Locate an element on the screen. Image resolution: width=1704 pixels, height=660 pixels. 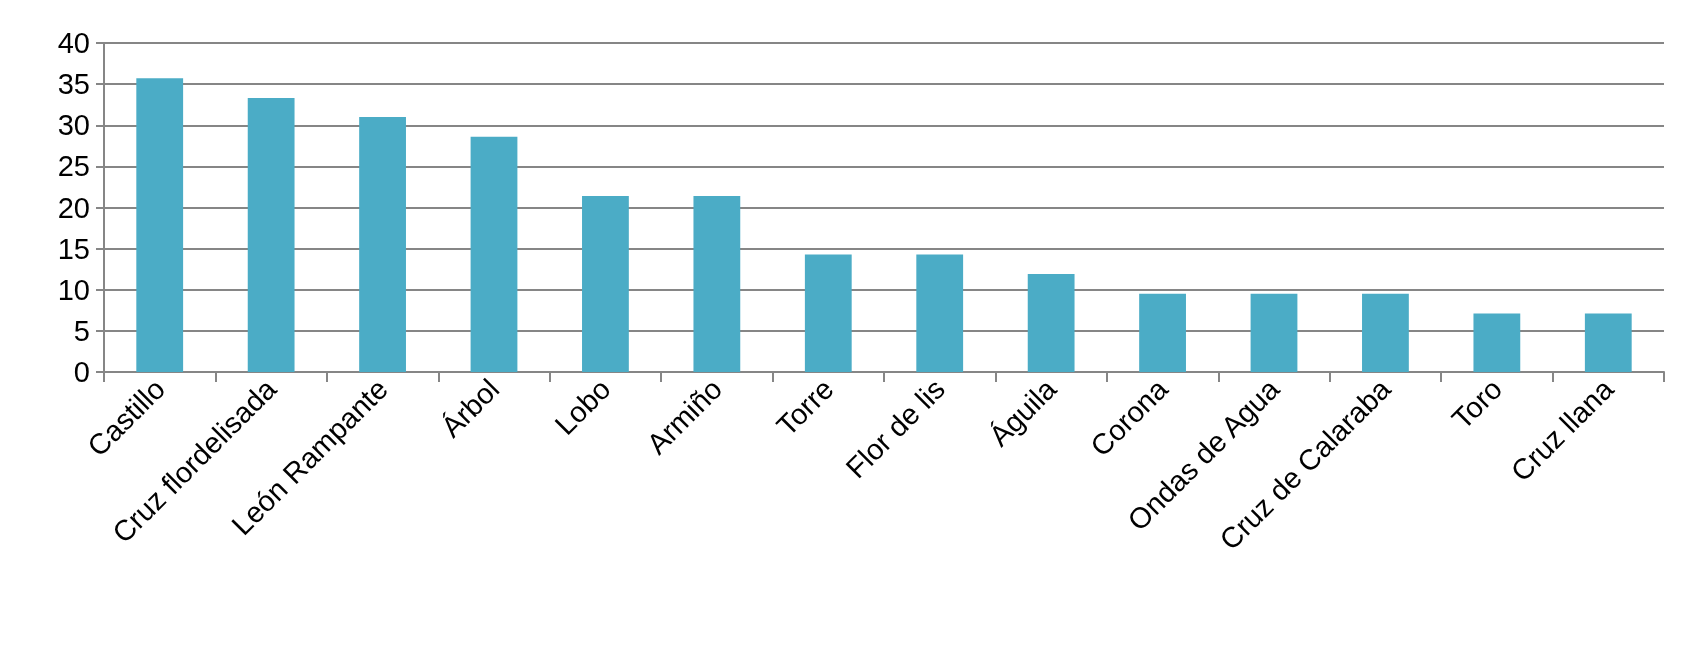
y-tick-label: 40 is located at coordinates (73, 43).